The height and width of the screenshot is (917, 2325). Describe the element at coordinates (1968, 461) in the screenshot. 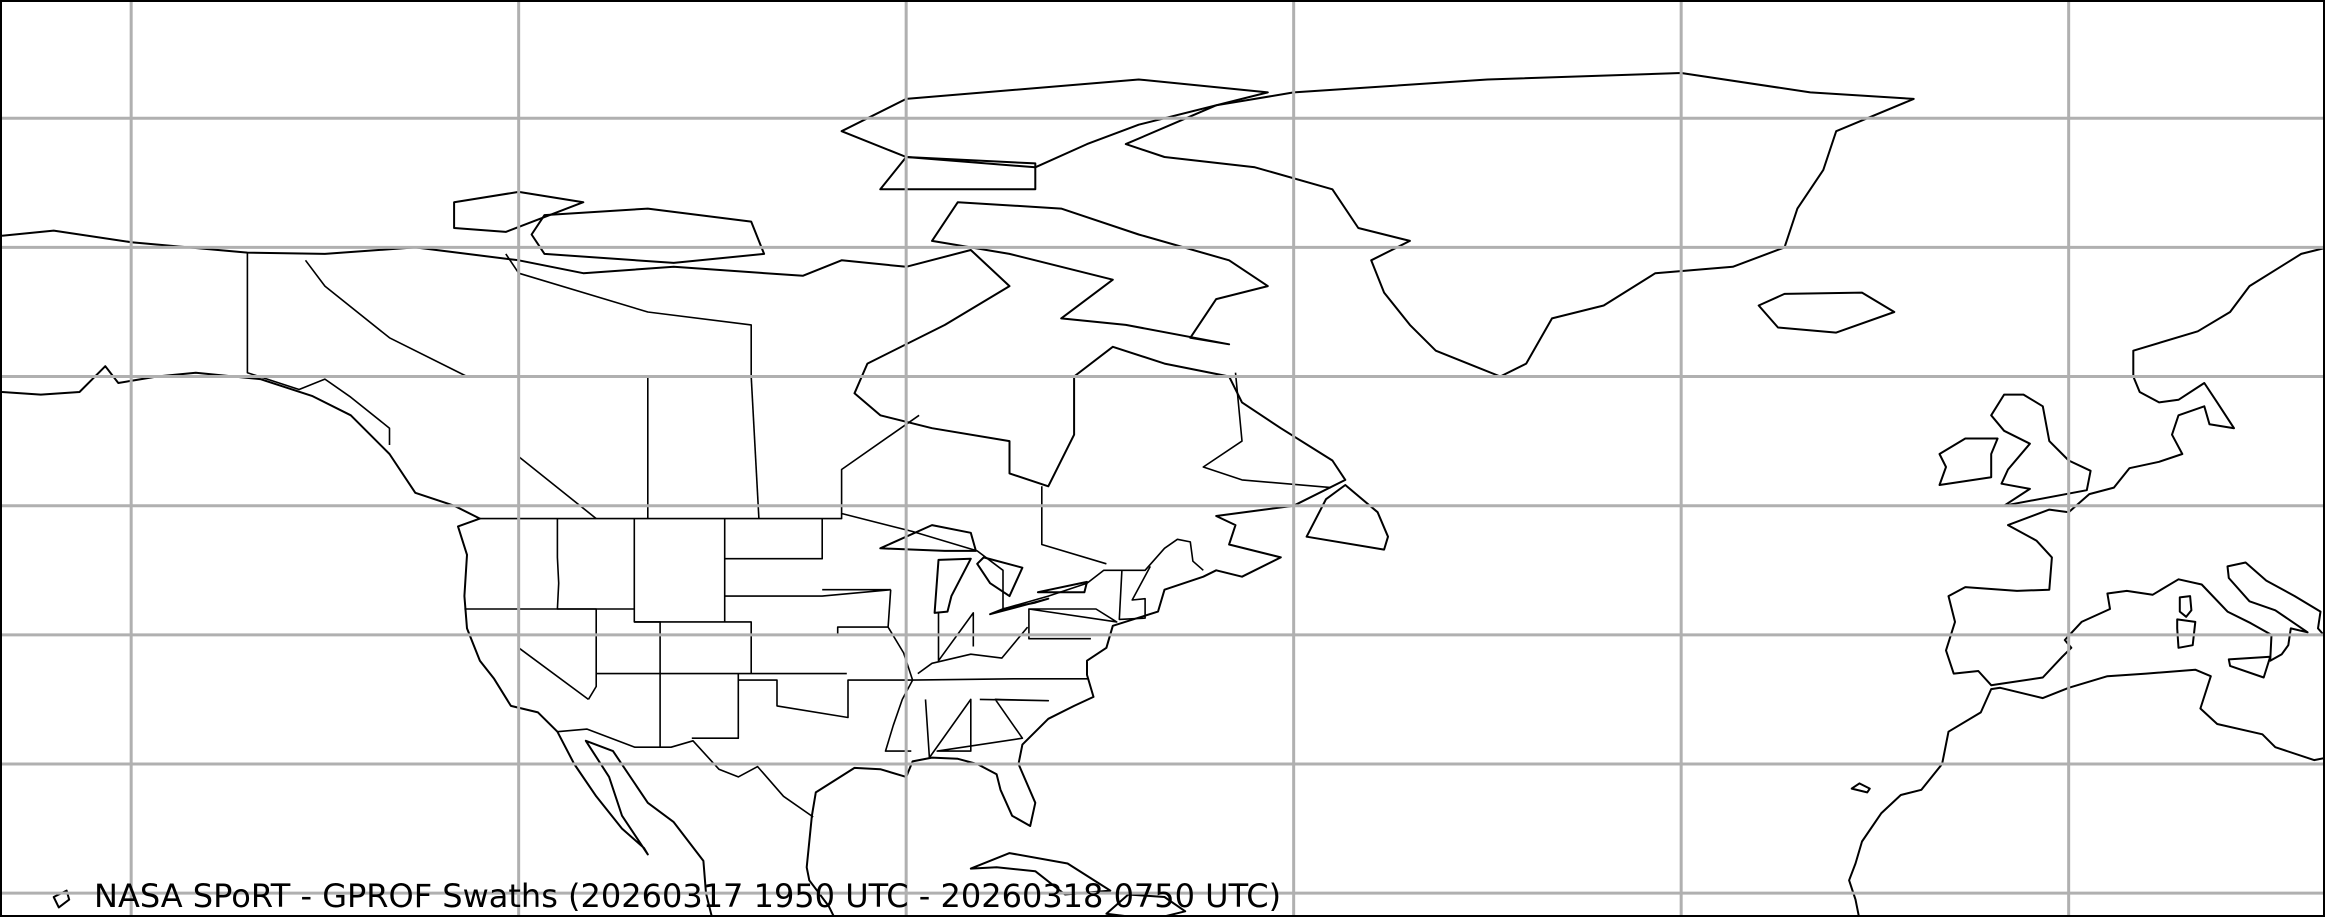

I see `ireland-coastline` at that location.